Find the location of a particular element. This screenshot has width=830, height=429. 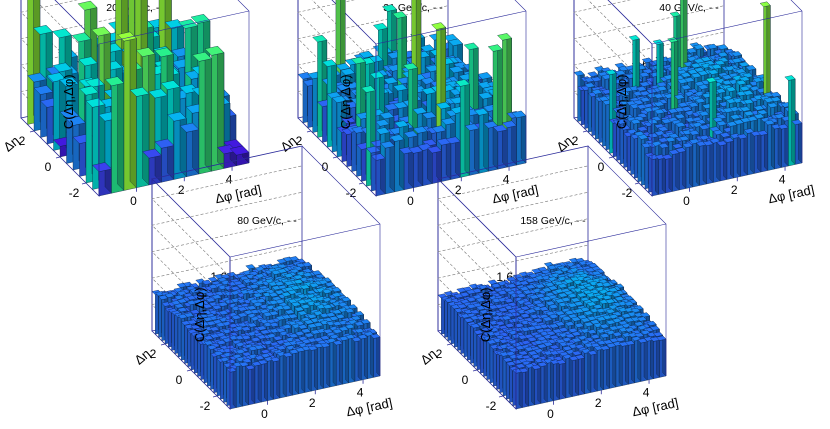

y-tick-label: 2 is located at coordinates (22, 141).